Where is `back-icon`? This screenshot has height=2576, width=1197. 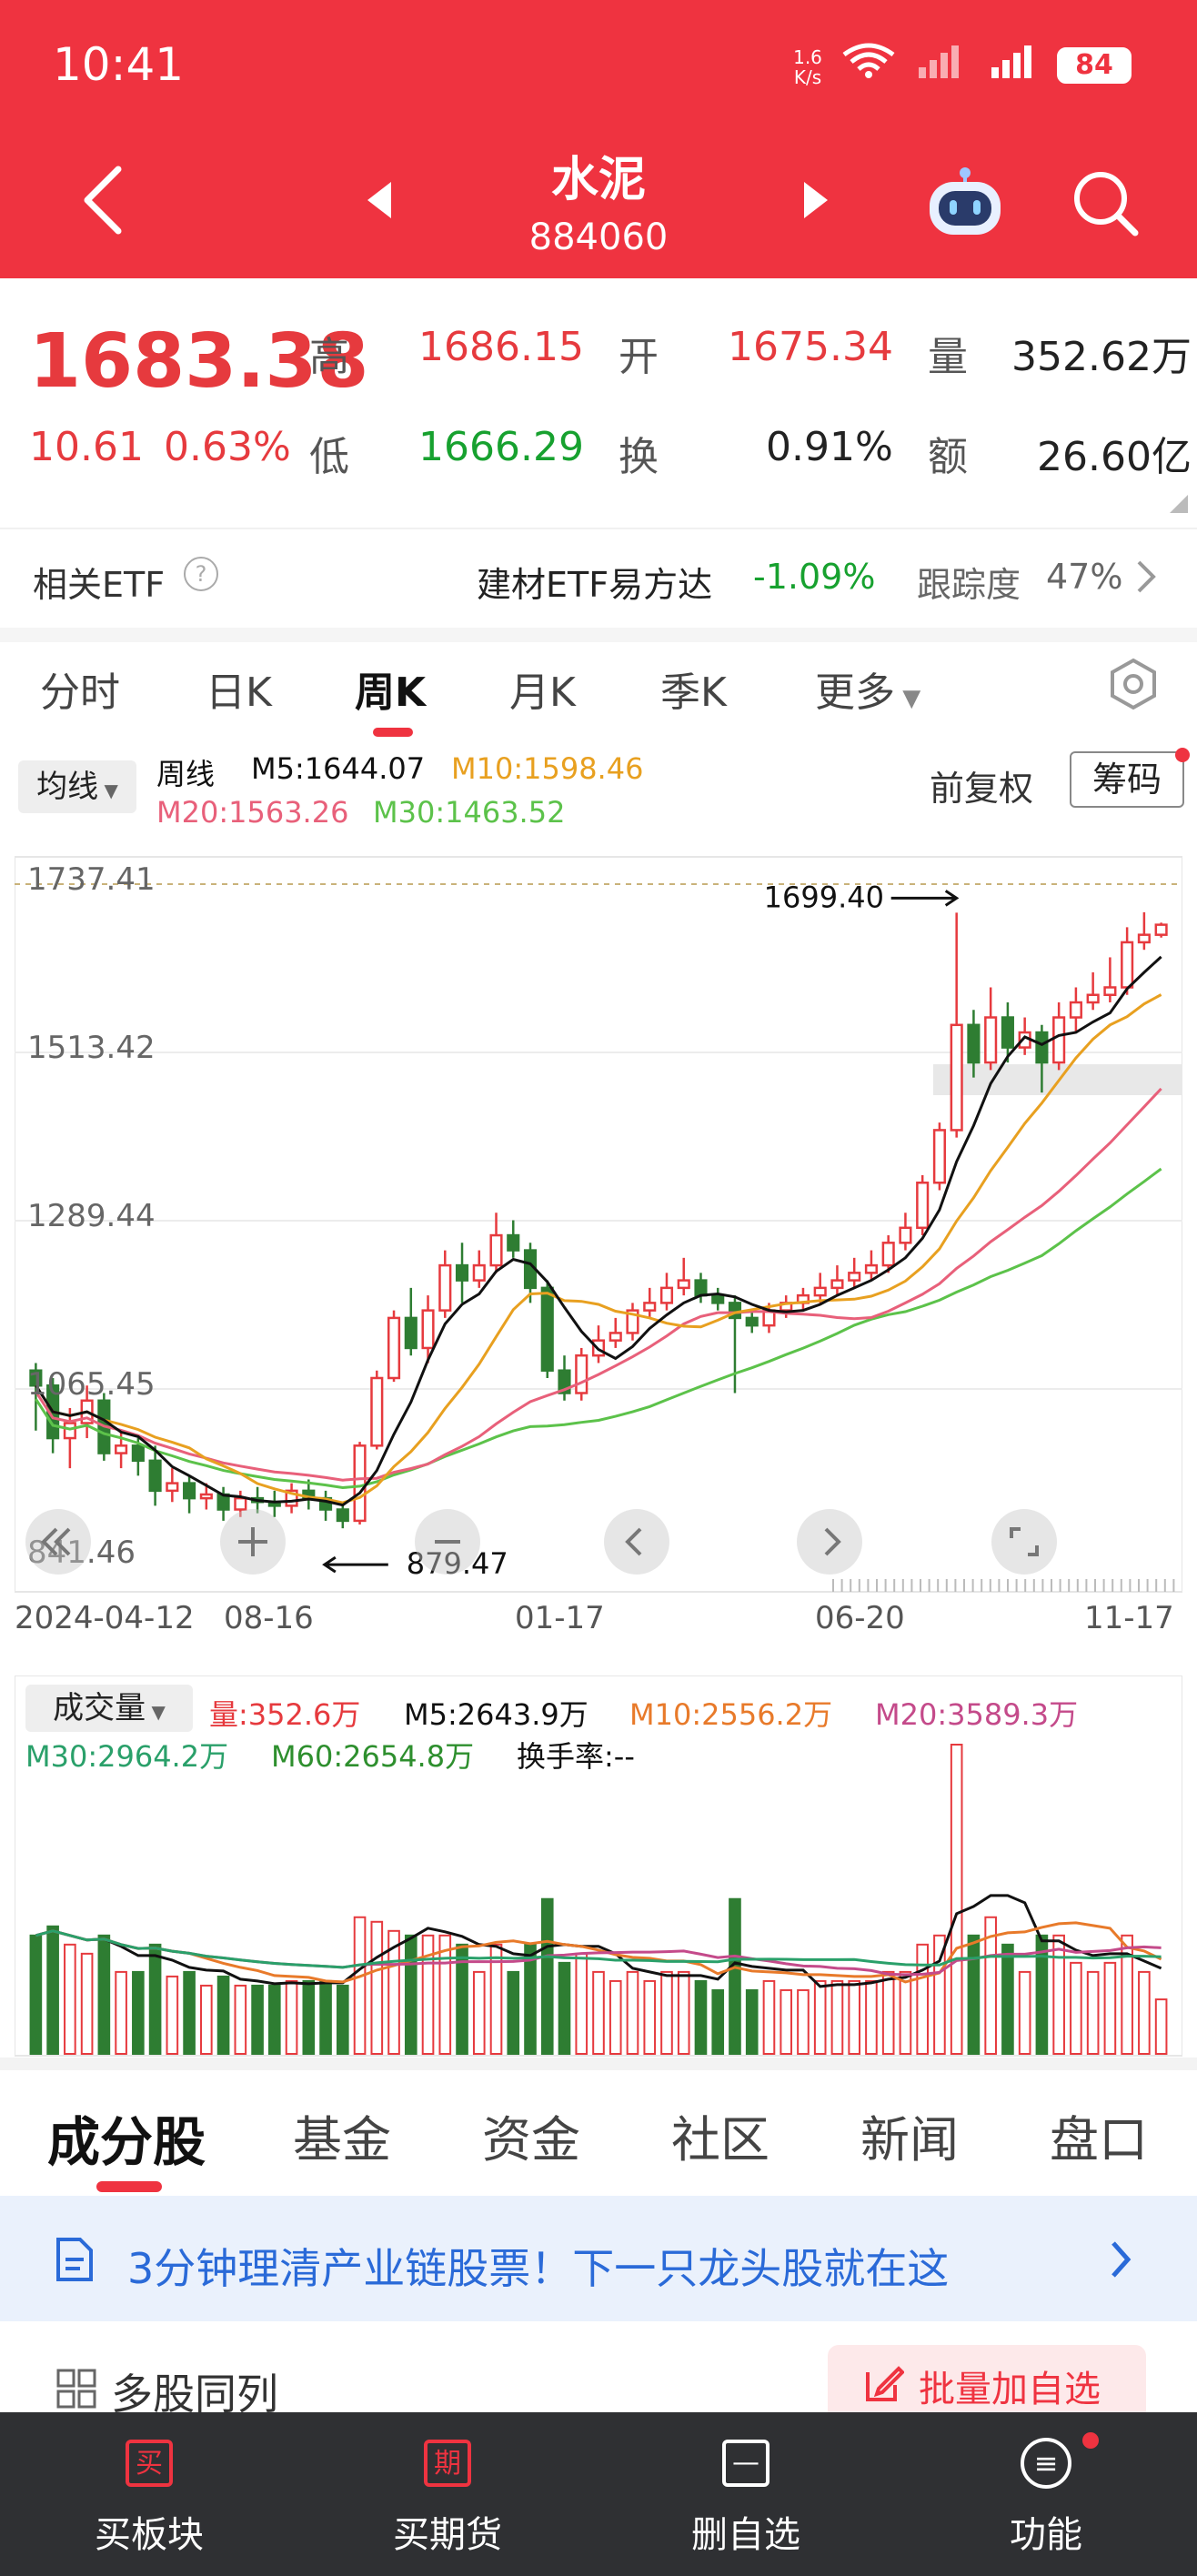
back-icon is located at coordinates (101, 200).